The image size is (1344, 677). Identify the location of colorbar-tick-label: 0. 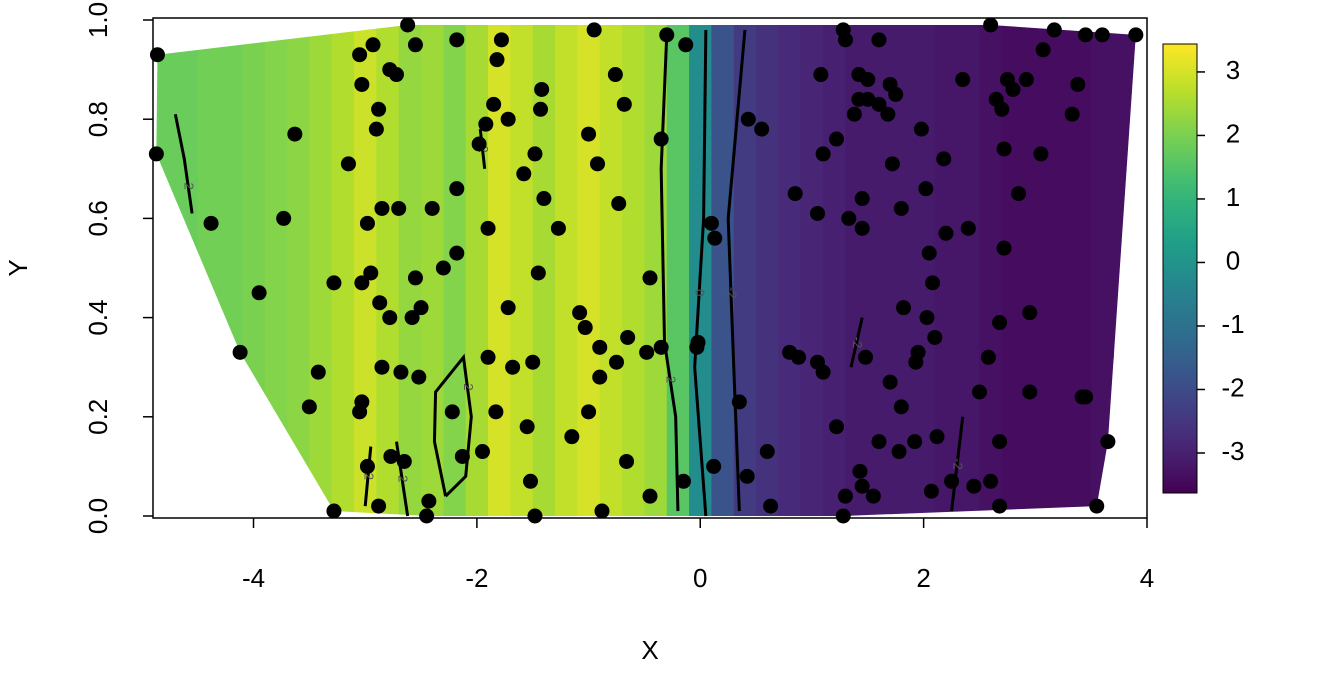
(1233, 260).